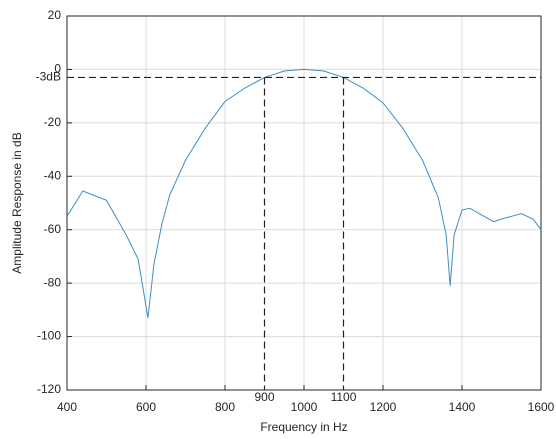 Image resolution: width=556 pixels, height=439 pixels. What do you see at coordinates (48, 77) in the screenshot?
I see `reference-label: -3dB` at bounding box center [48, 77].